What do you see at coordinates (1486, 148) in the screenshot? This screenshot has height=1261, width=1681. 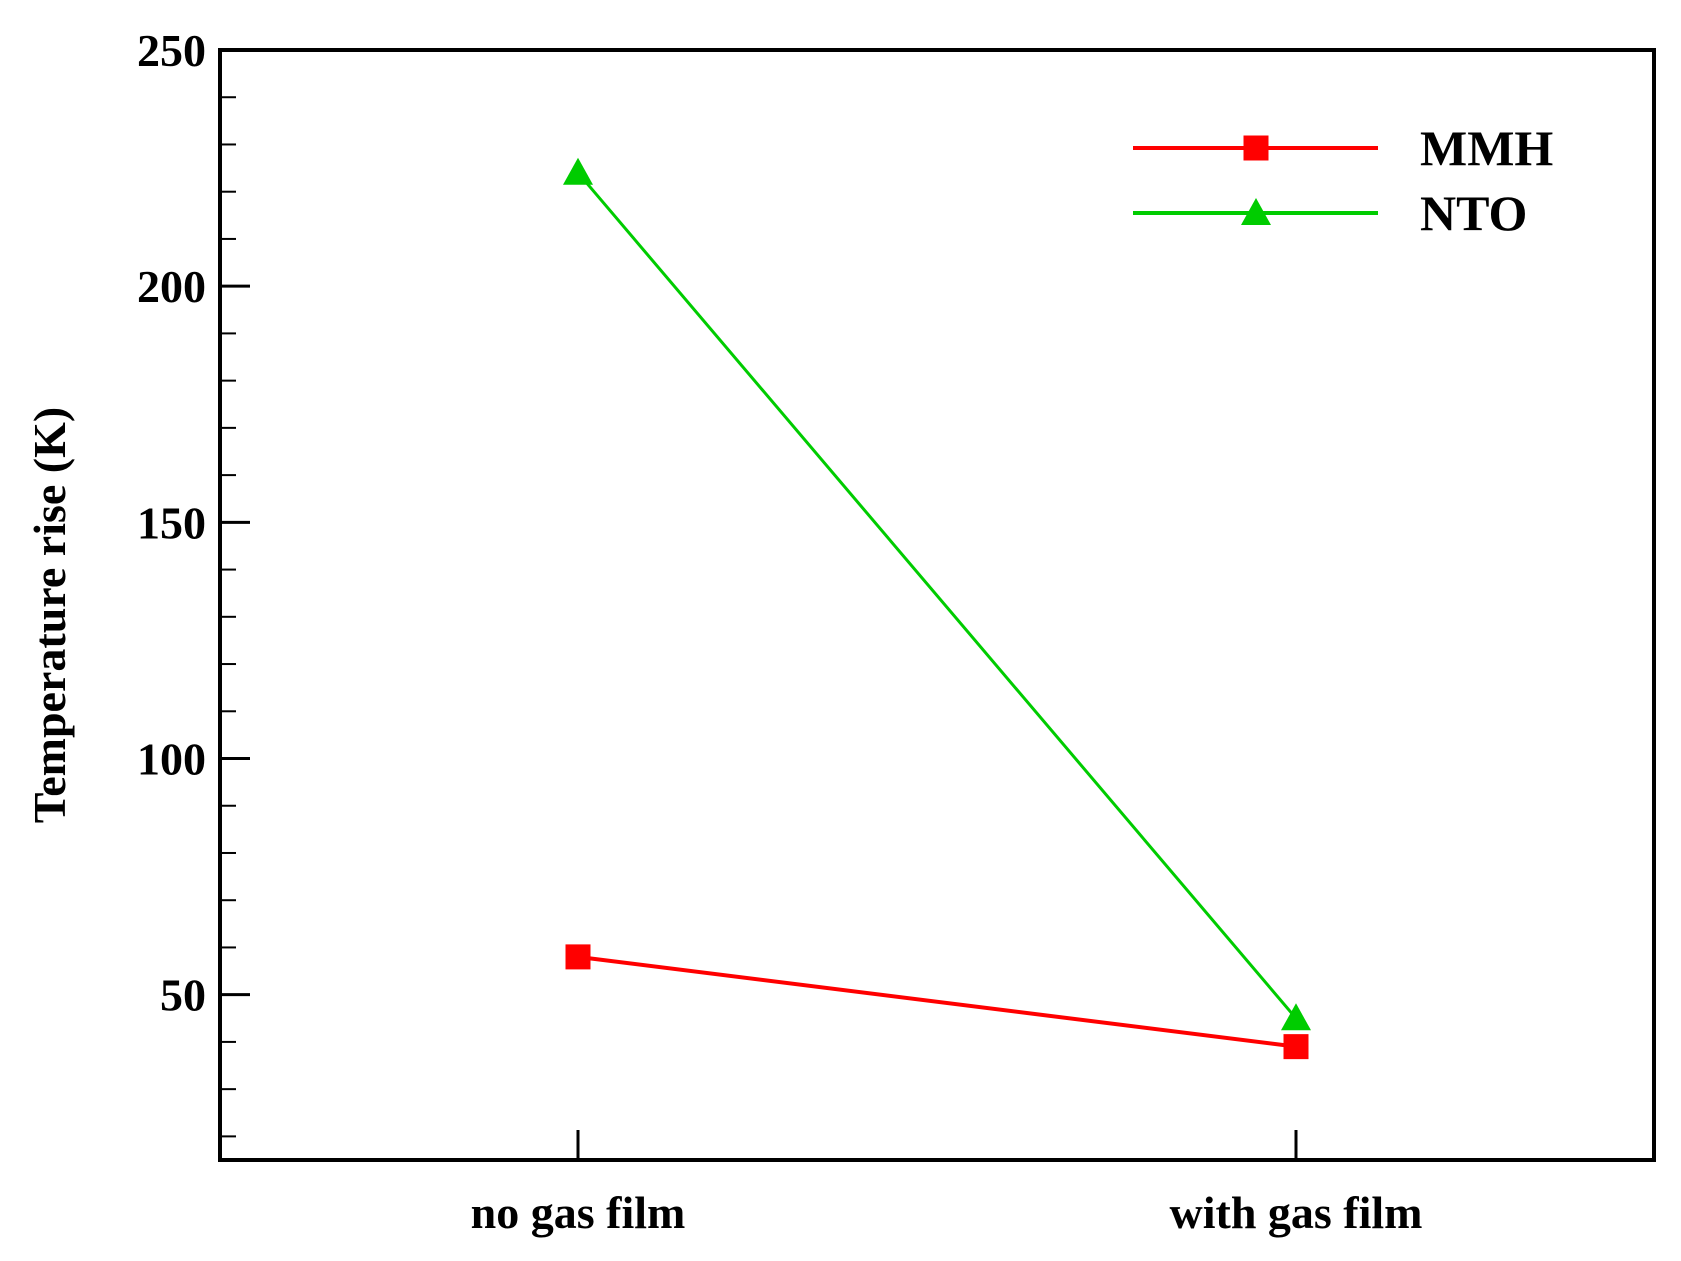 I see `legend-label: MMH` at bounding box center [1486, 148].